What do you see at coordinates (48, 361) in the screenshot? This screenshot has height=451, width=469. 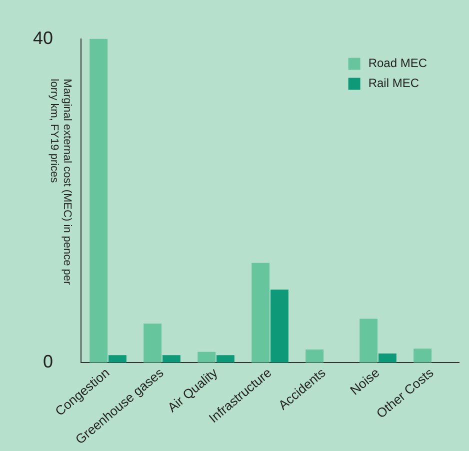 I see `y-tick-label: 0` at bounding box center [48, 361].